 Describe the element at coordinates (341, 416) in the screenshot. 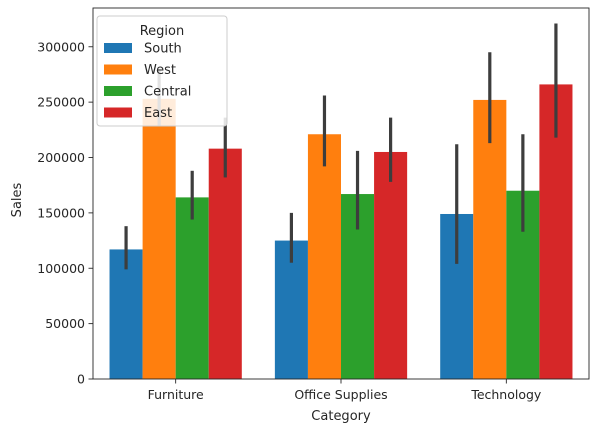

I see `x-axis-label: Category` at that location.